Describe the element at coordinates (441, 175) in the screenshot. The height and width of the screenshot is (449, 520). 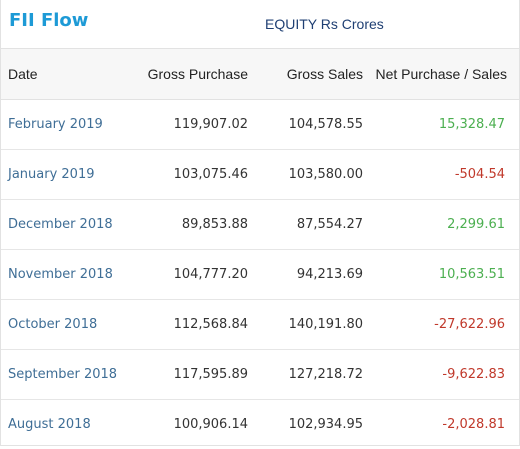
I see `cell-net: -504.54` at that location.